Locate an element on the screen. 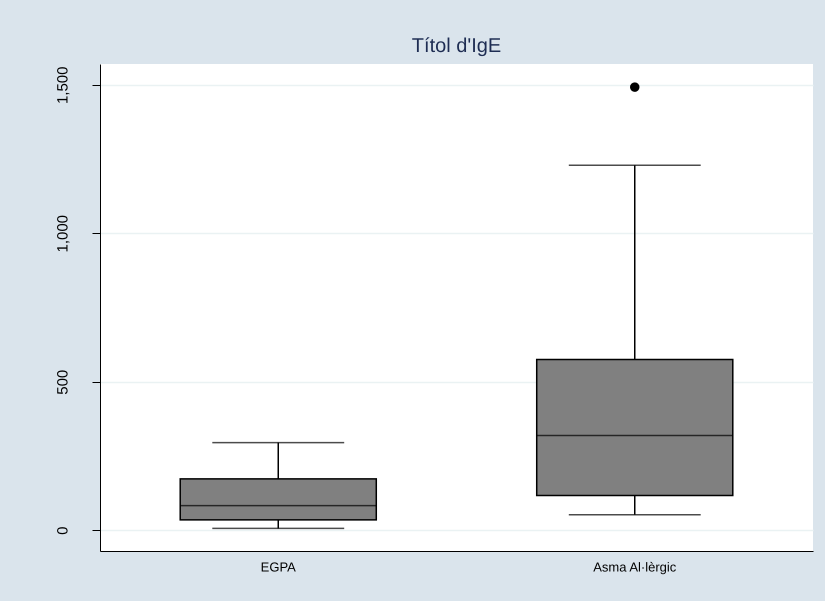  y-tick-label: 500 is located at coordinates (63, 382).